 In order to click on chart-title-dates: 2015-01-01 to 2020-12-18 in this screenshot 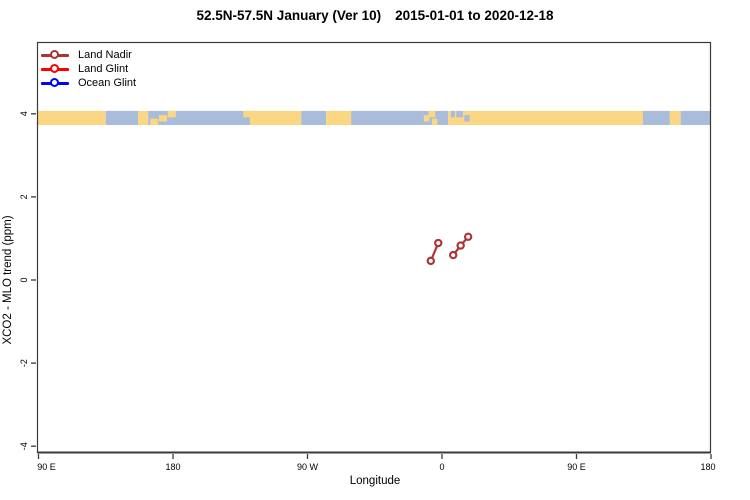, I will do `click(474, 15)`.